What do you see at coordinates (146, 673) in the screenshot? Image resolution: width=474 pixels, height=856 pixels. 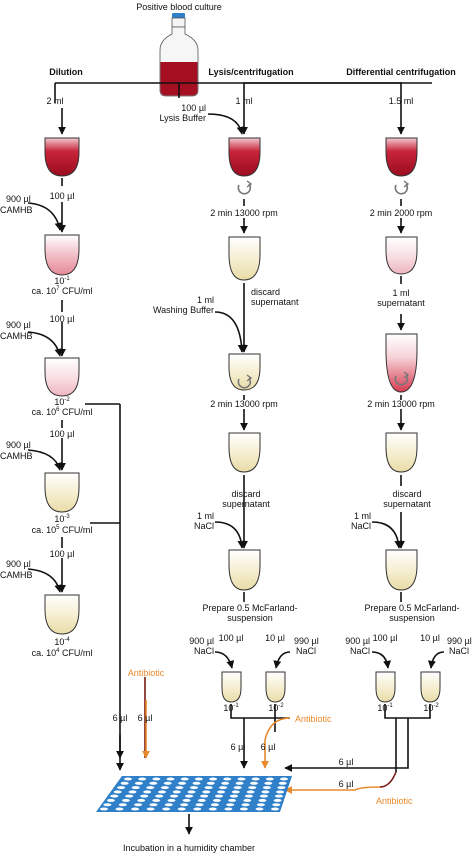 I see `dilution-antibiotic-label: Antibiotic` at bounding box center [146, 673].